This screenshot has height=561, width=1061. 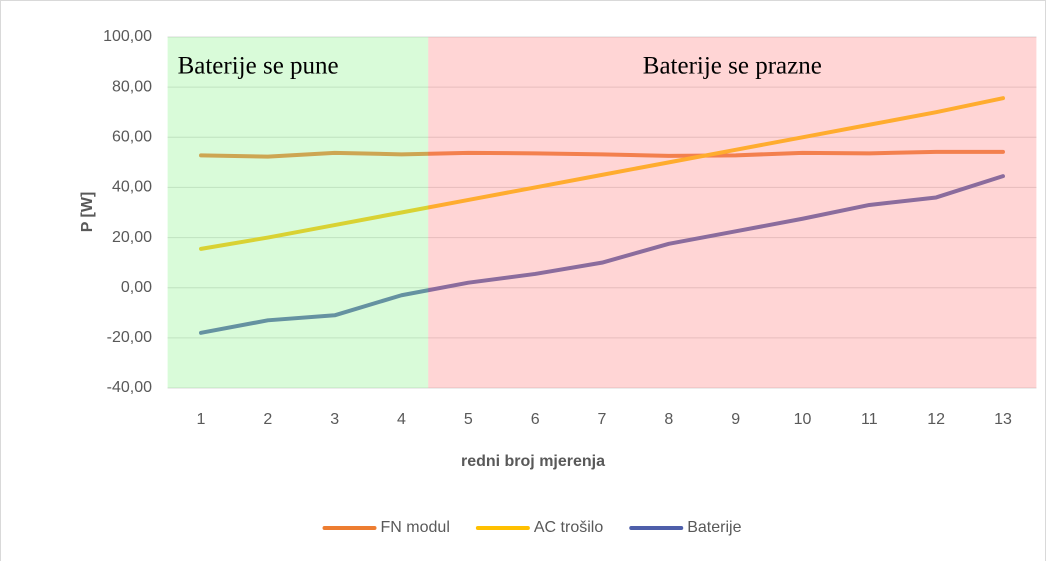 I want to click on legend-label: FN modul, so click(x=415, y=527).